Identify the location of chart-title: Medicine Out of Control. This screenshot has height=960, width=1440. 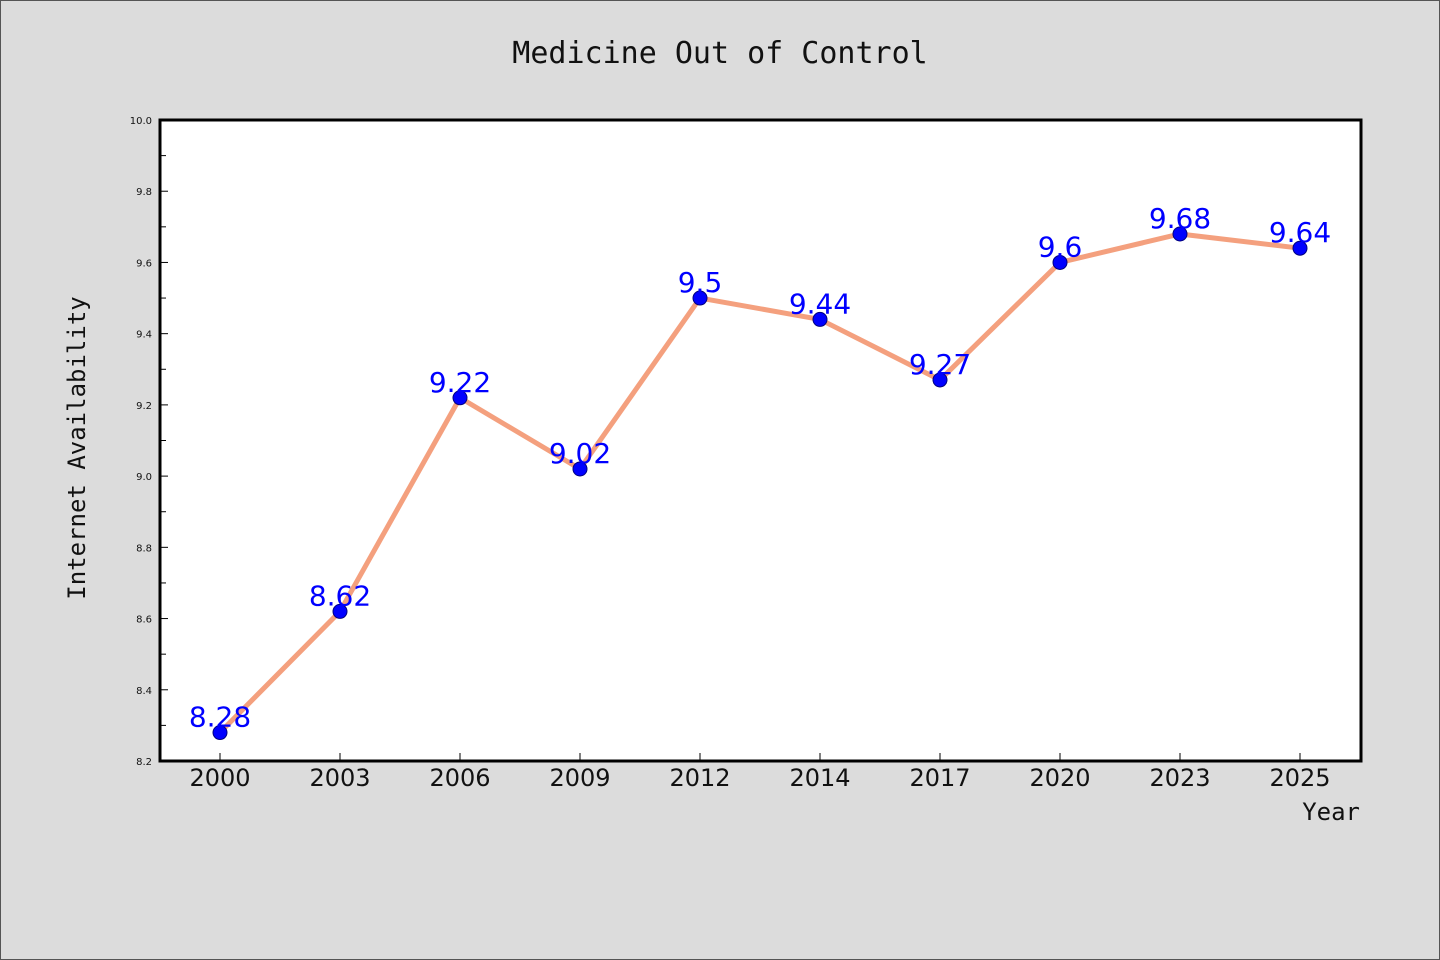
(719, 53).